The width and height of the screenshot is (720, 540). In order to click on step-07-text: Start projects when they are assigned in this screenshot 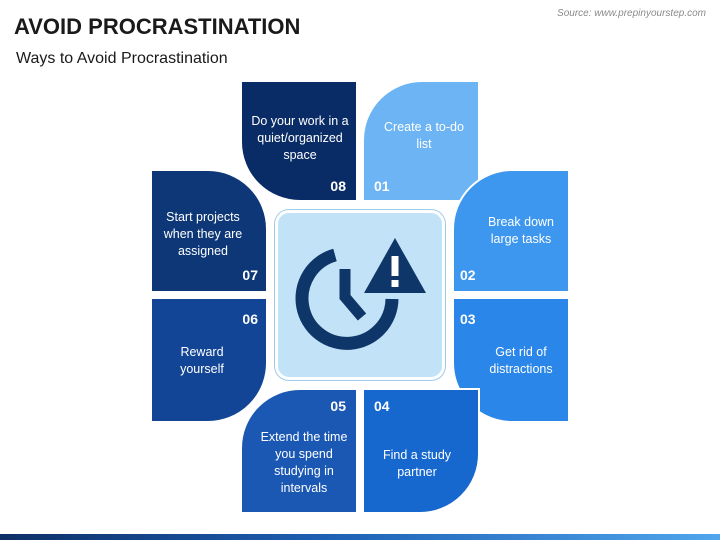, I will do `click(203, 233)`.